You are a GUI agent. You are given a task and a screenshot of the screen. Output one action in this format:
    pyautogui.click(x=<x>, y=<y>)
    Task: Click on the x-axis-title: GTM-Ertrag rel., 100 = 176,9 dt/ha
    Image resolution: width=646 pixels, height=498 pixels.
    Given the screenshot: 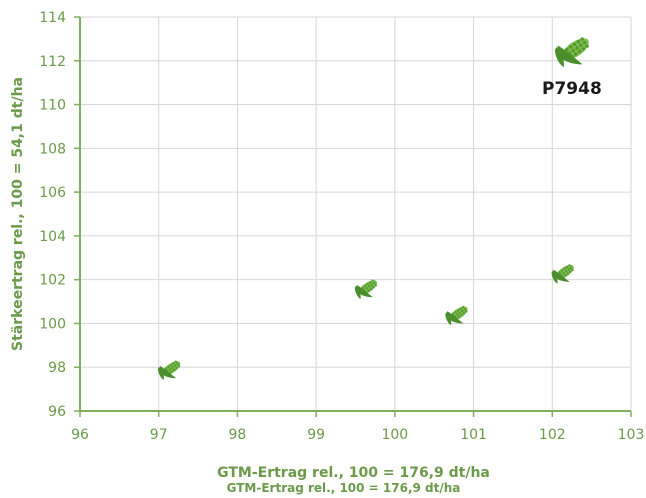 What is the action you would take?
    pyautogui.click(x=353, y=473)
    